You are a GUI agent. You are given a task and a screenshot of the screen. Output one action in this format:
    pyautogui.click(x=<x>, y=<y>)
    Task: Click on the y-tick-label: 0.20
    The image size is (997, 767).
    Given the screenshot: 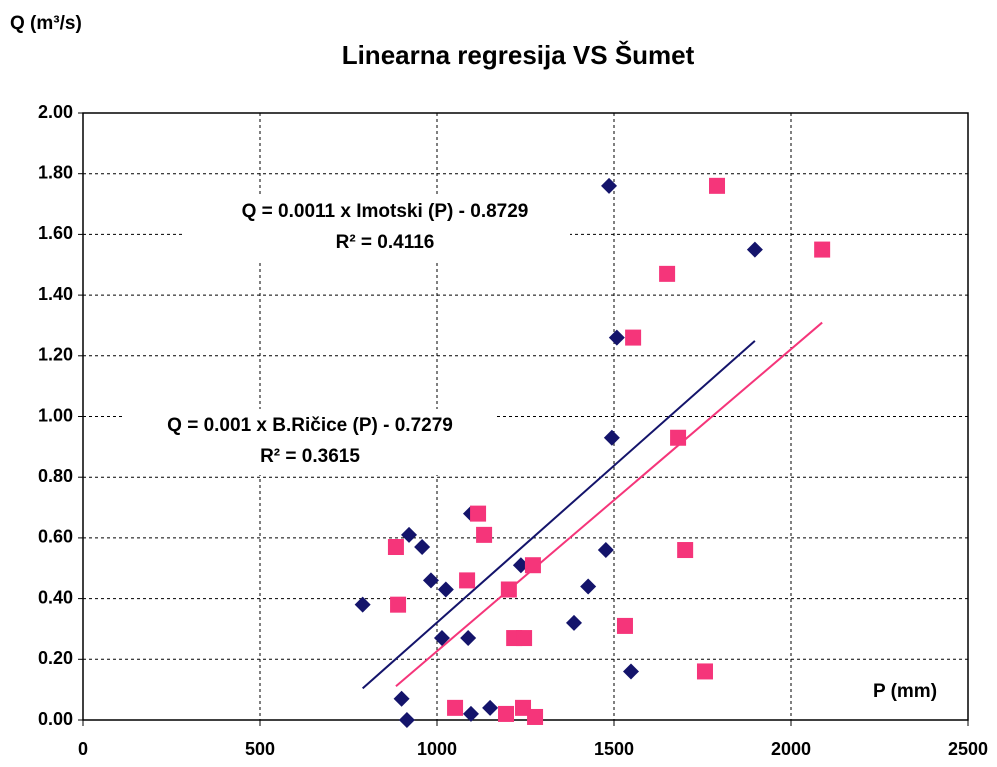 What is the action you would take?
    pyautogui.click(x=55, y=658)
    